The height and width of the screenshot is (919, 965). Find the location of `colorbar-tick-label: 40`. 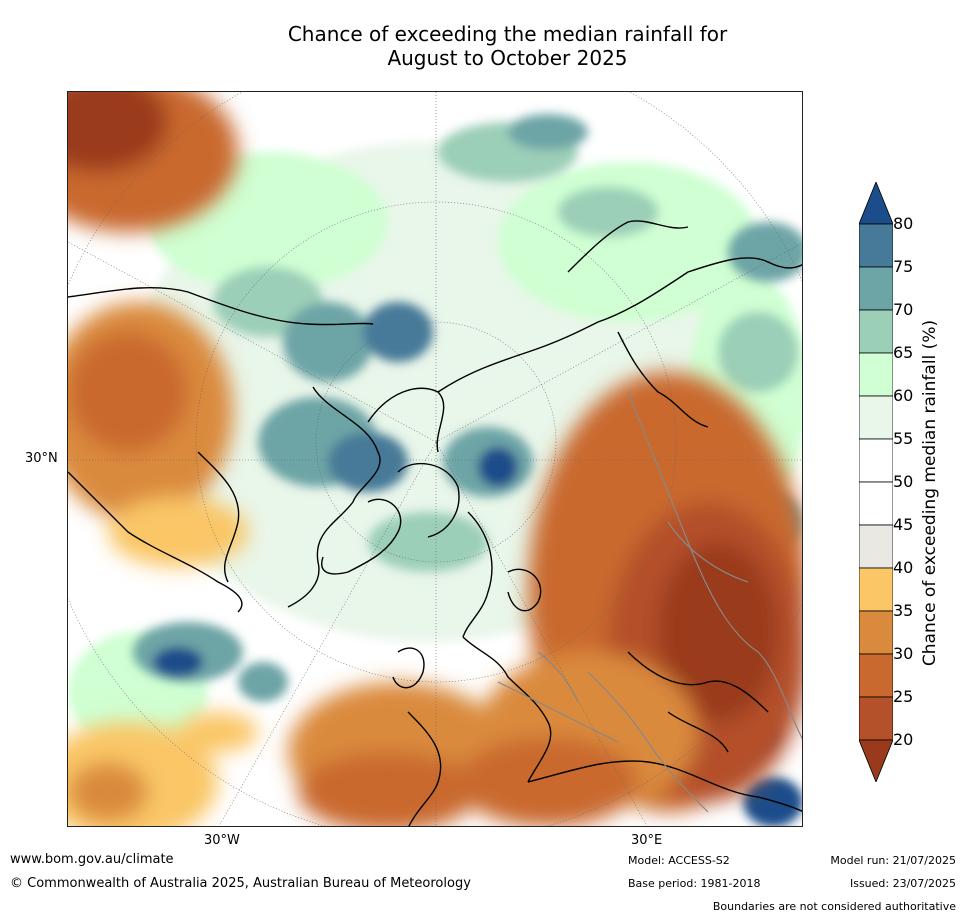

colorbar-tick-label: 40 is located at coordinates (903, 567).